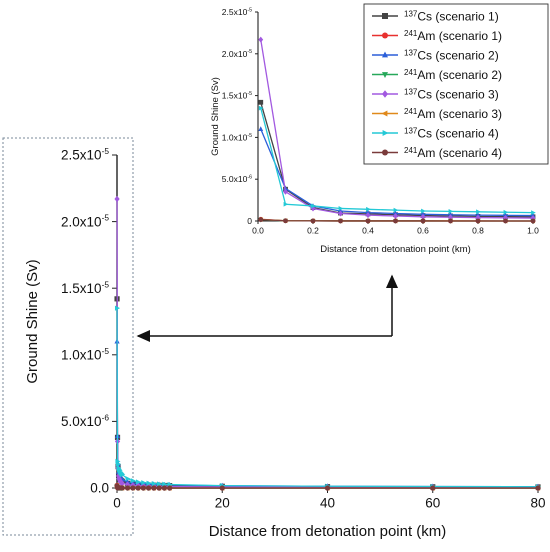  I want to click on y-axis-label: Ground Shine (Sv), so click(32, 321).